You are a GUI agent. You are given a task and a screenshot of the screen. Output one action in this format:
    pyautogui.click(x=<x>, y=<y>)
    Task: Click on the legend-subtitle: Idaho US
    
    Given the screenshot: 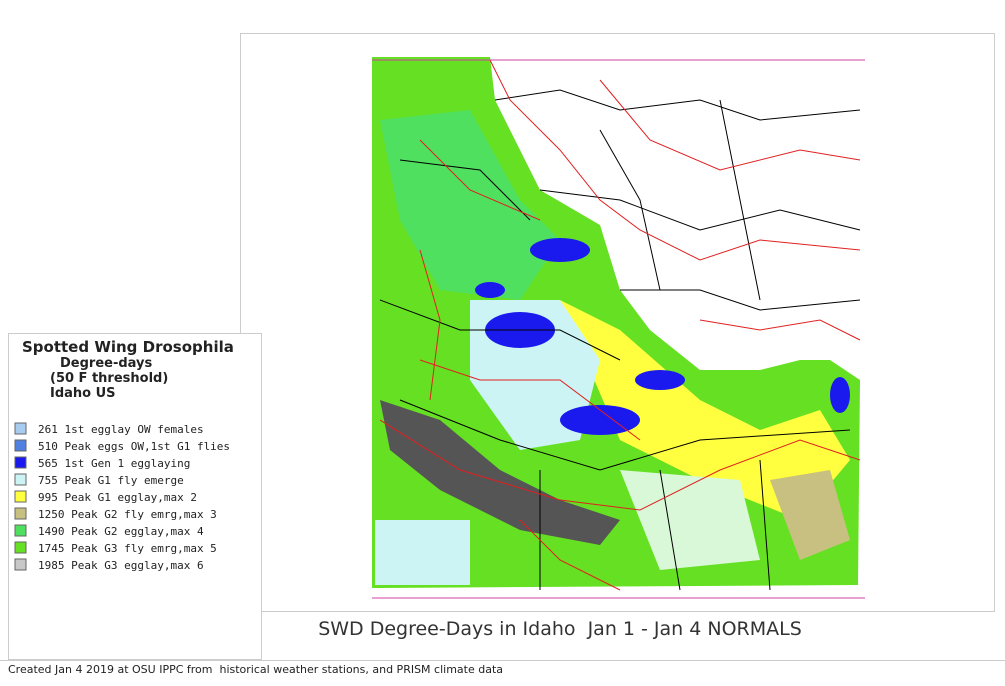 What is the action you would take?
    pyautogui.click(x=83, y=393)
    